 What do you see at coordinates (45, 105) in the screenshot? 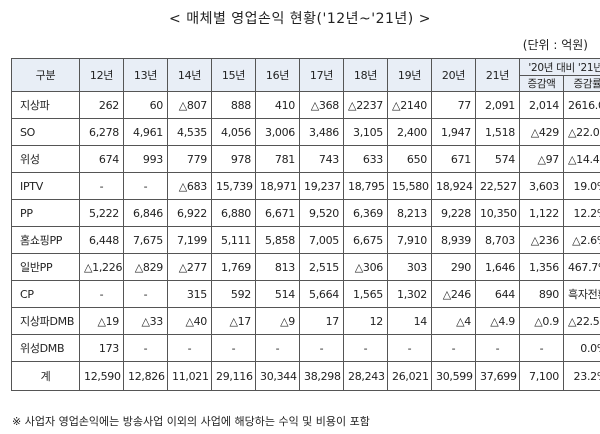
I see `row-label: 지상파` at bounding box center [45, 105].